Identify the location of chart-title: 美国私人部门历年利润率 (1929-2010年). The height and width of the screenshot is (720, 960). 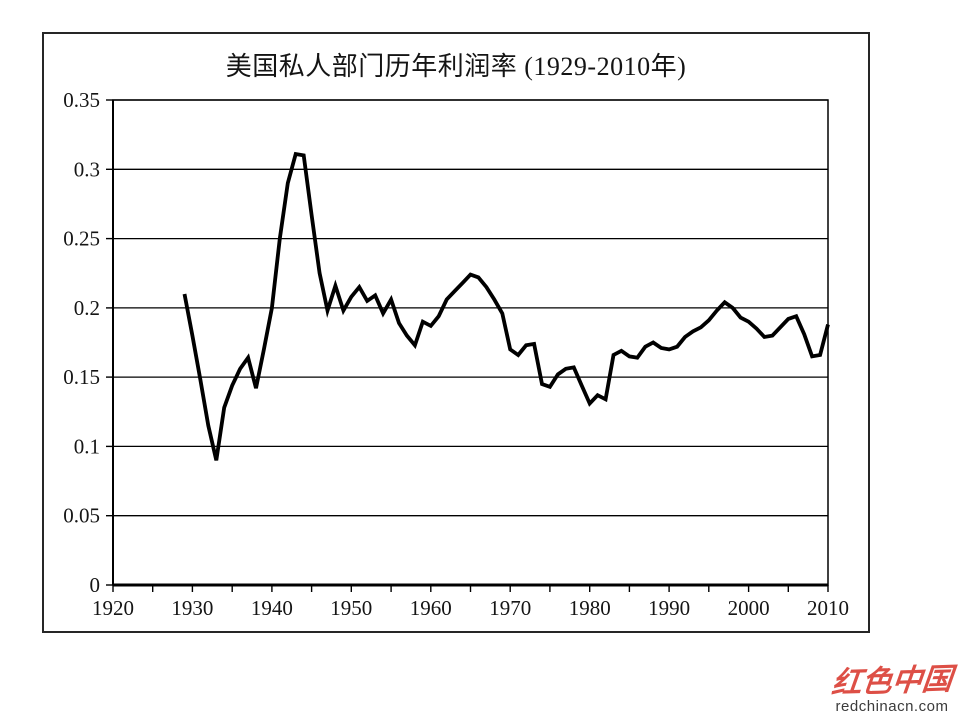
(456, 66).